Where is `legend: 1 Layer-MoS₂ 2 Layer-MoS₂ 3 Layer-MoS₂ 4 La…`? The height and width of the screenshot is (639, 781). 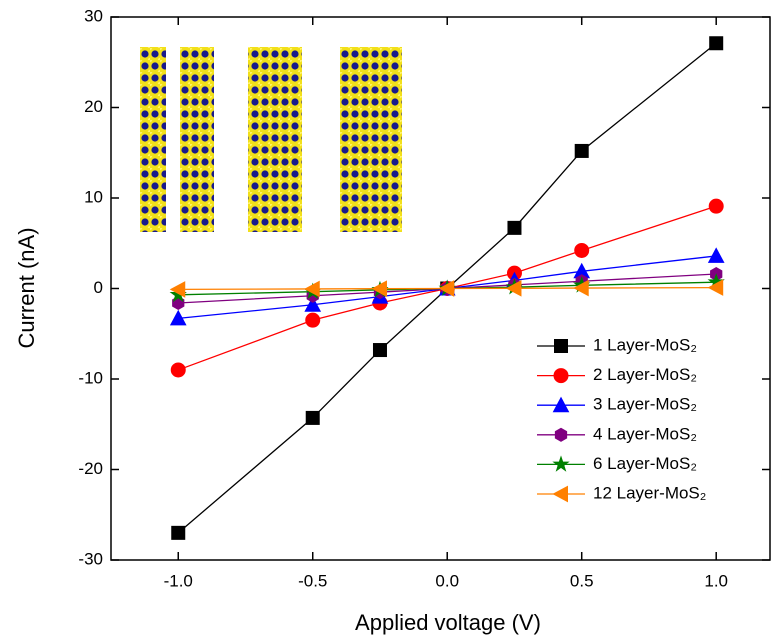 legend: 1 Layer-MoS₂ 2 Layer-MoS₂ 3 Layer-MoS₂ 4 La… is located at coordinates (621, 418).